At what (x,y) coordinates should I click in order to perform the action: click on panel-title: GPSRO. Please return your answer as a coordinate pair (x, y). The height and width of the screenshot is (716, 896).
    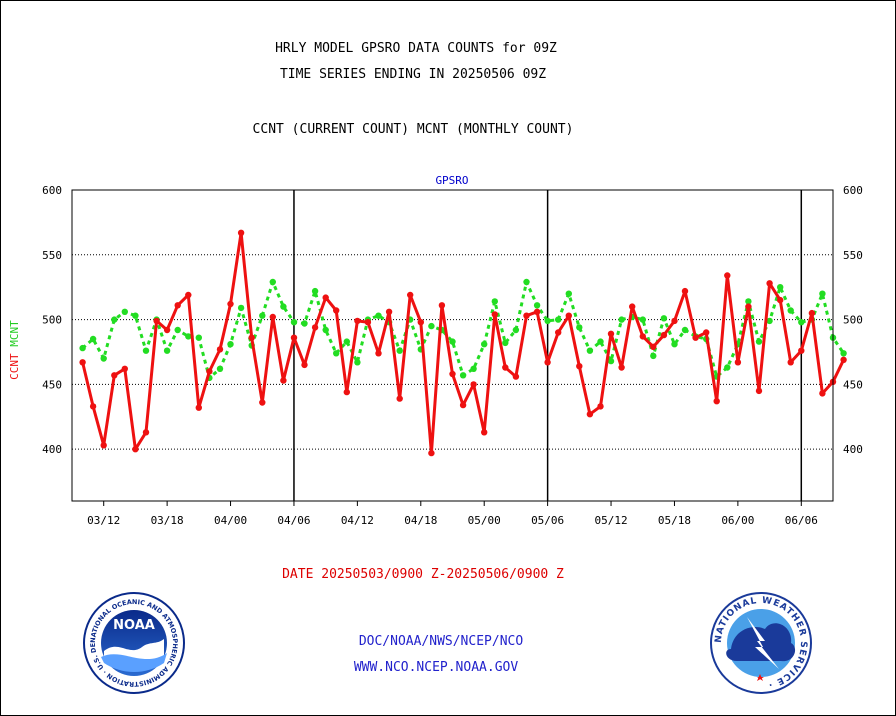
    Looking at the image, I should click on (451, 180).